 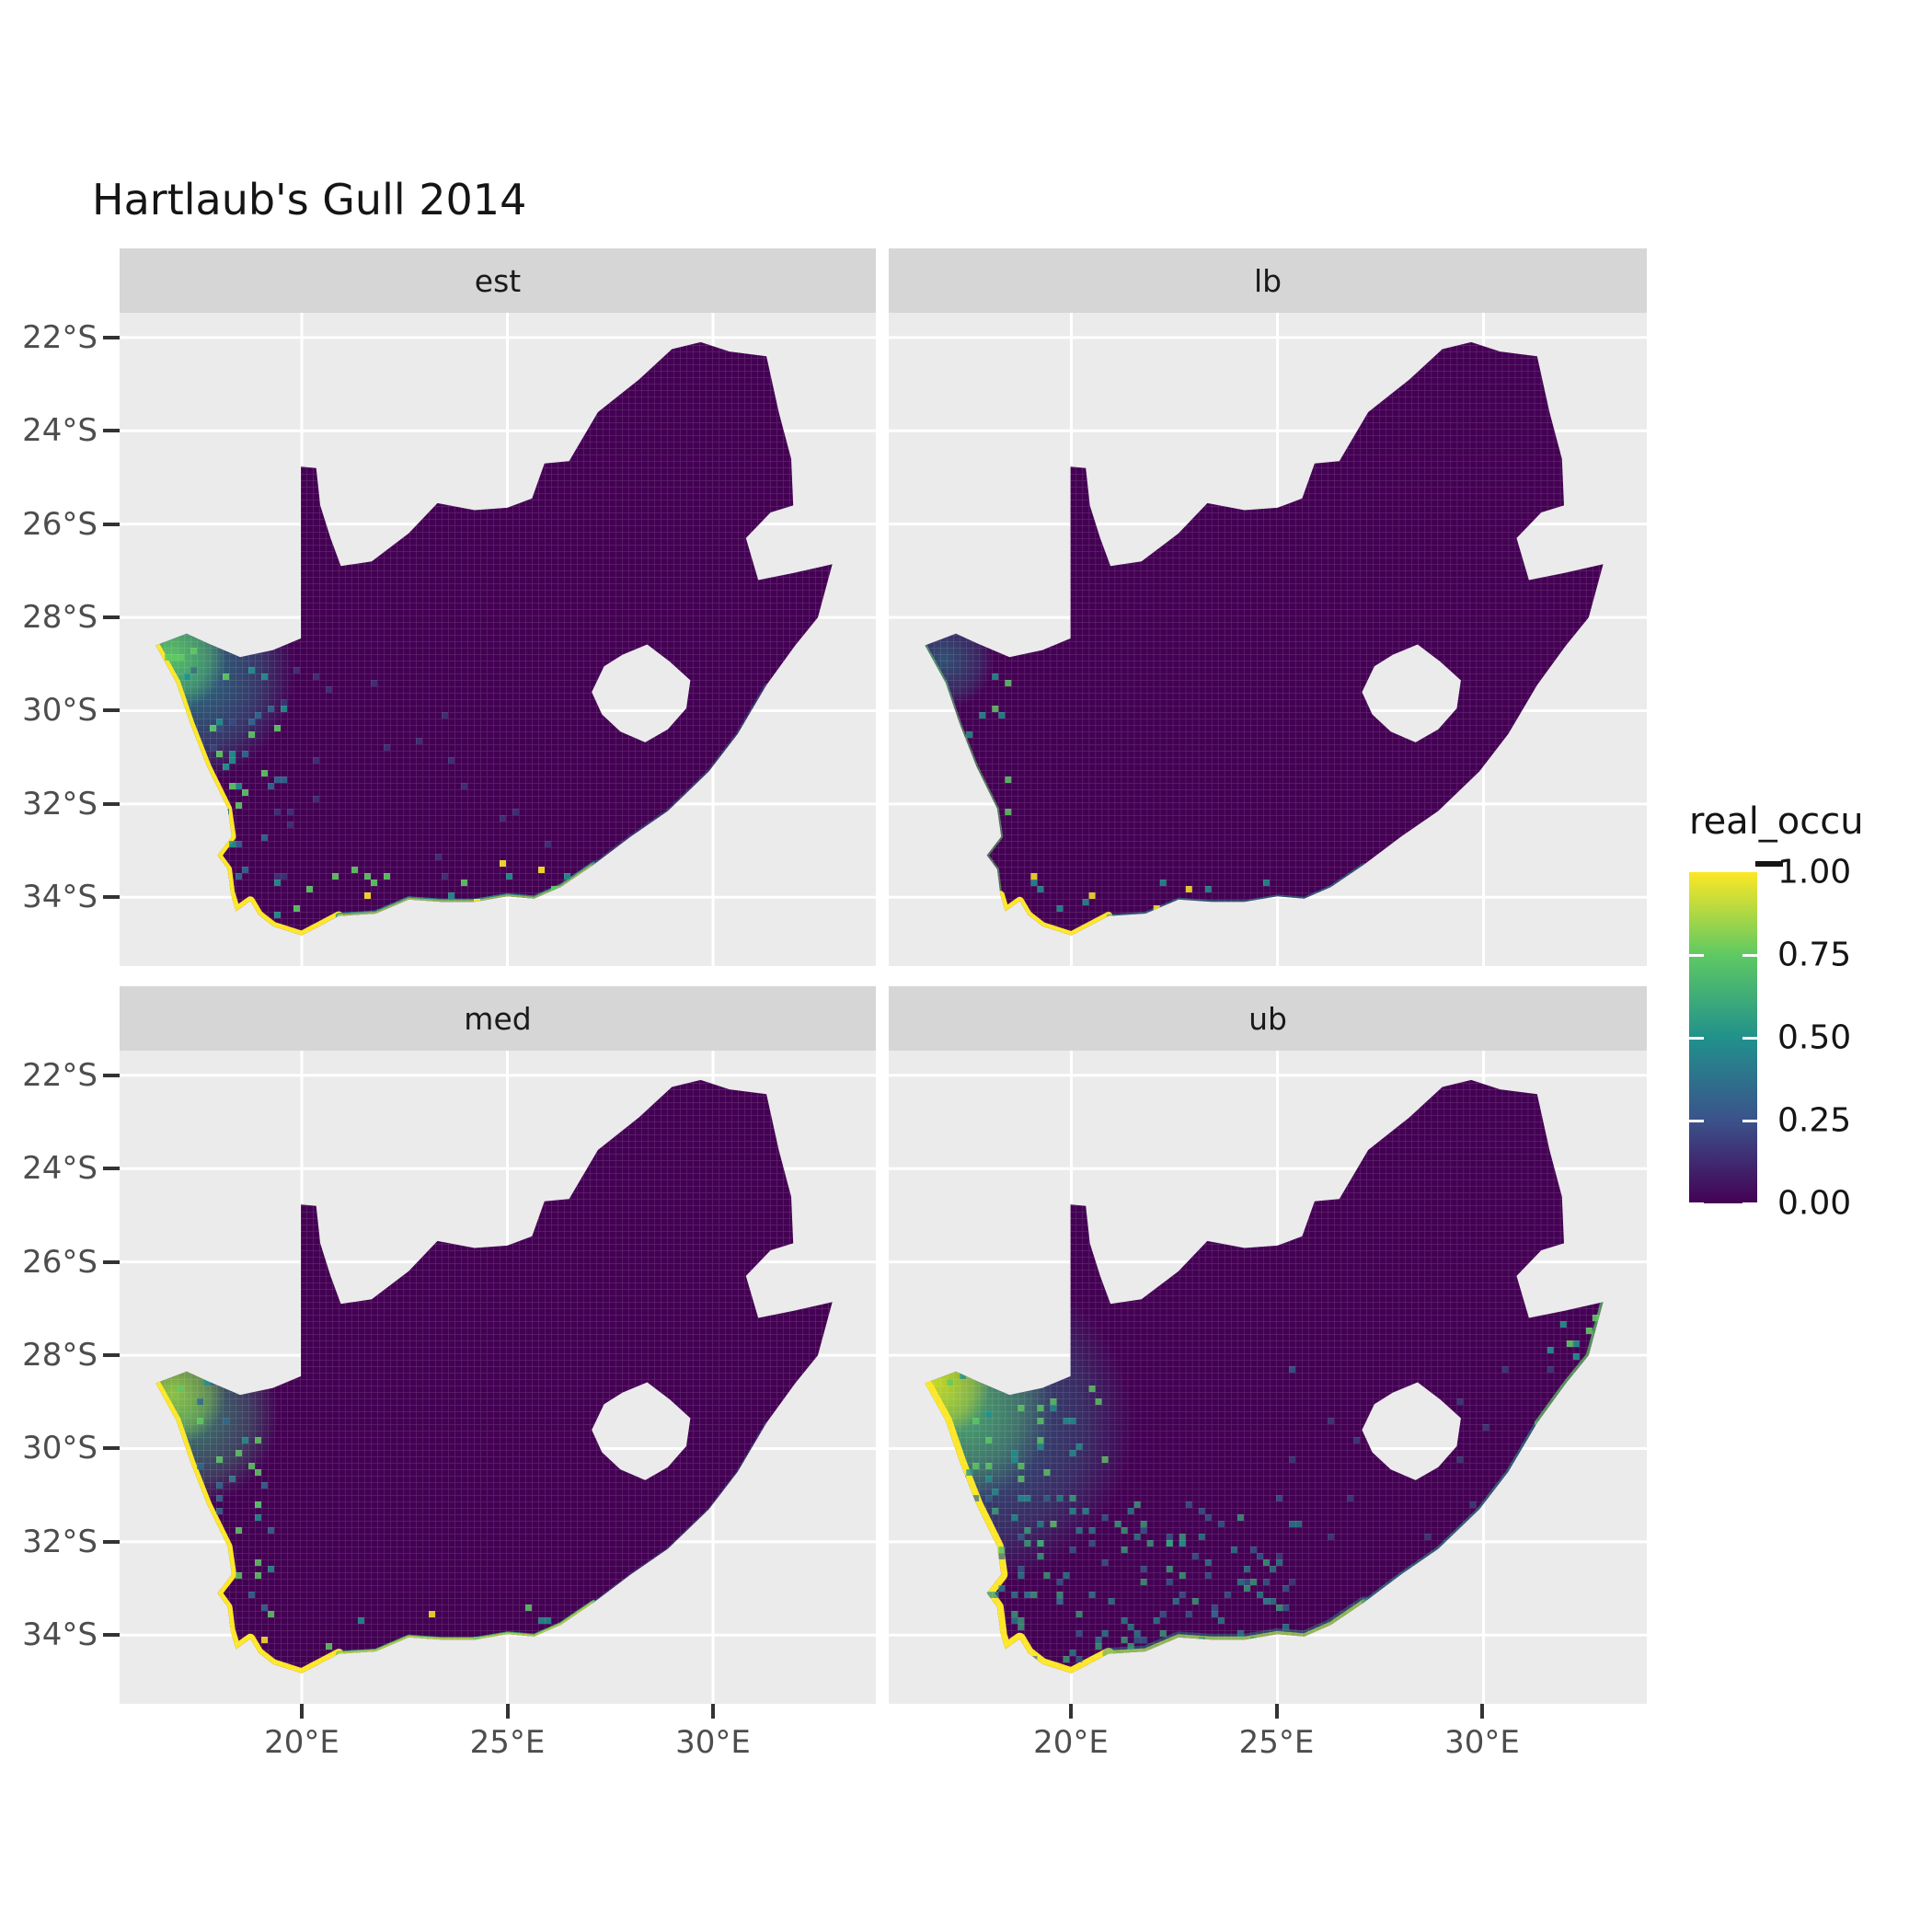 I want to click on y-axis-label: 22°S, so click(x=60, y=337).